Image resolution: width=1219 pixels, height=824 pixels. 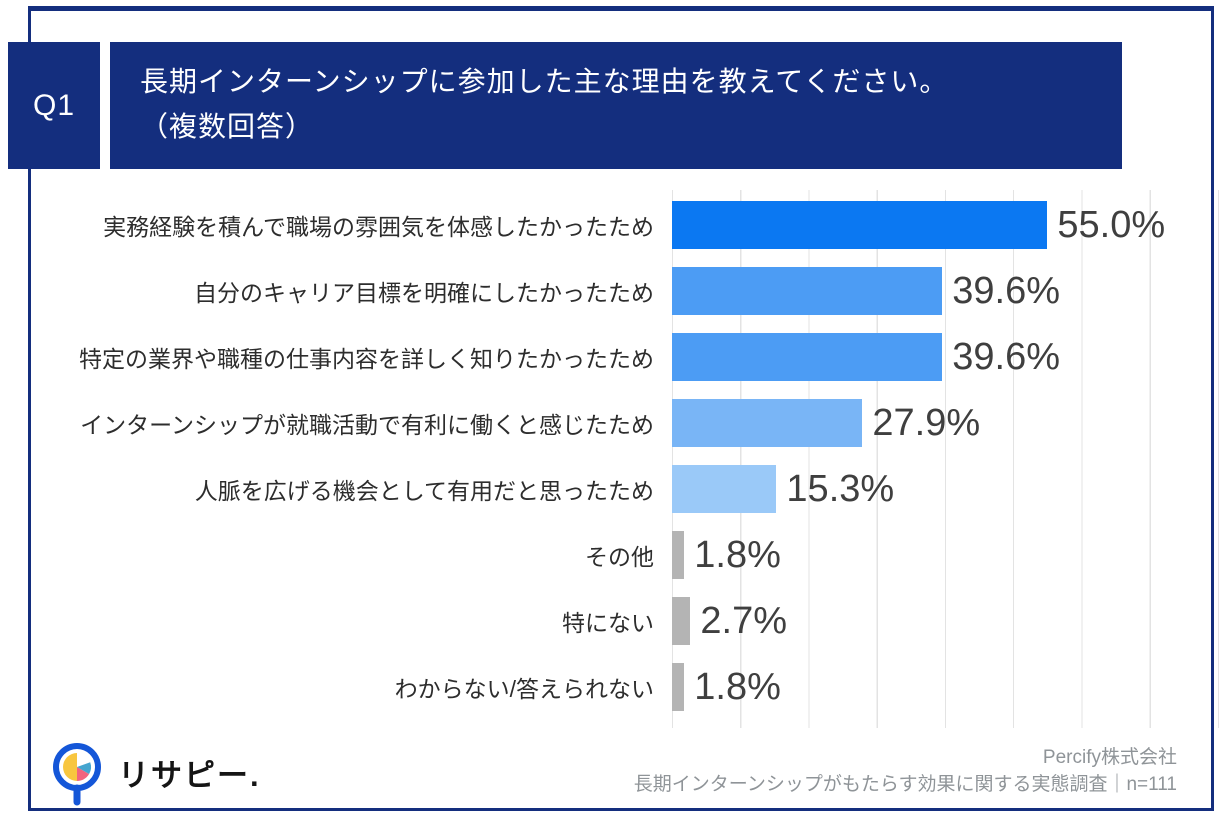 What do you see at coordinates (945, 621) in the screenshot?
I see `bar-track: 2.7%` at bounding box center [945, 621].